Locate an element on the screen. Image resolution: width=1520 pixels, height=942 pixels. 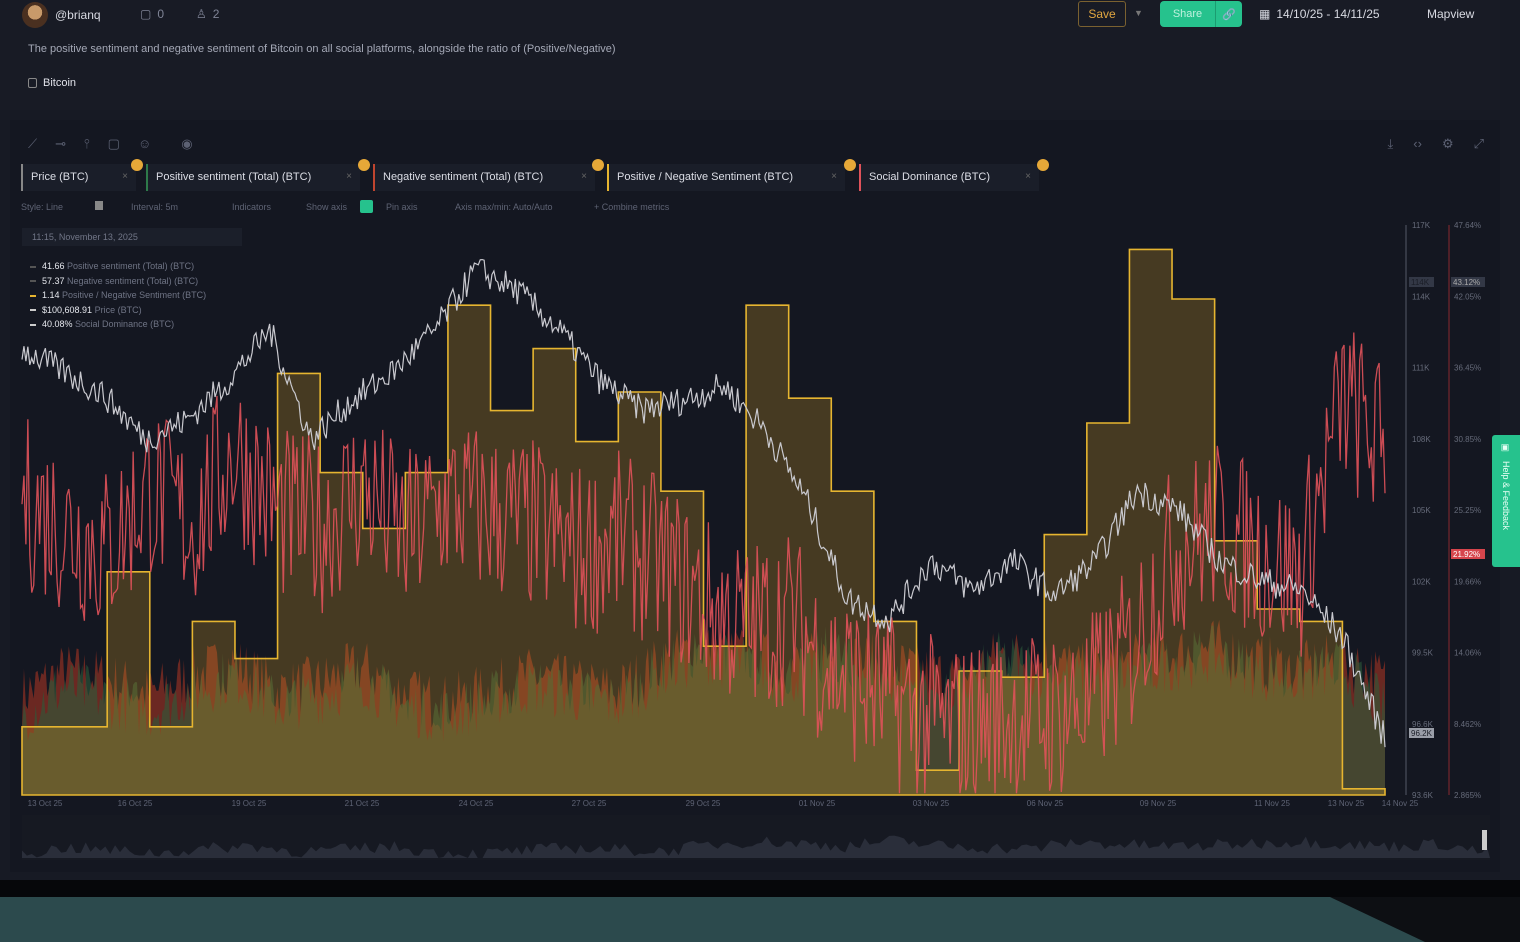
coin-icon is located at coordinates (32, 83).